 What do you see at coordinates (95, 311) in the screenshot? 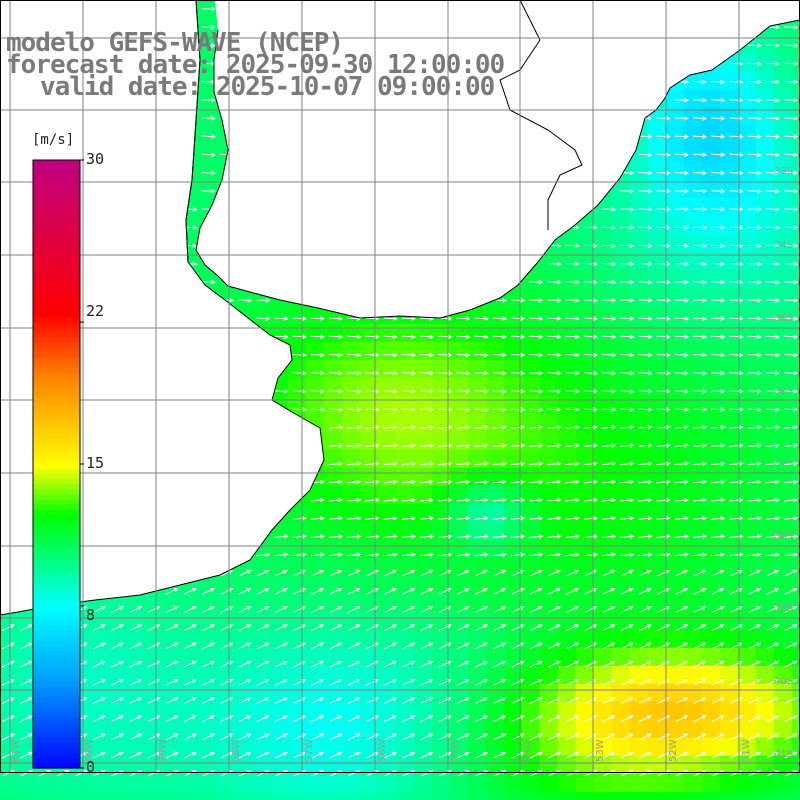
I see `colorbar-tick-22: 22` at bounding box center [95, 311].